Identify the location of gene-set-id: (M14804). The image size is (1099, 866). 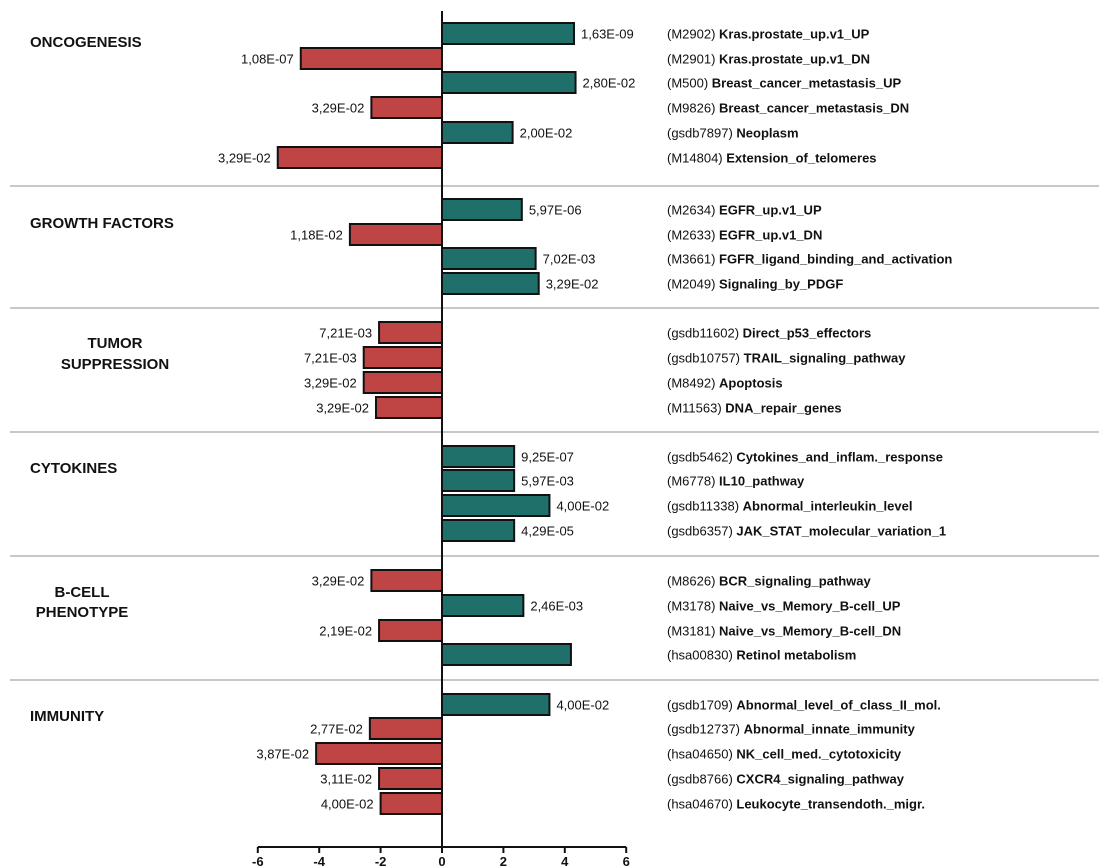
(696, 158).